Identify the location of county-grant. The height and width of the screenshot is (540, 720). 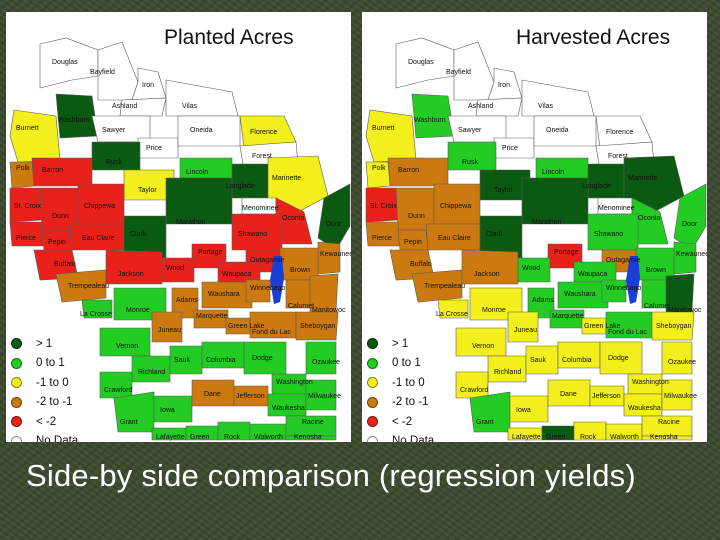
(134, 412).